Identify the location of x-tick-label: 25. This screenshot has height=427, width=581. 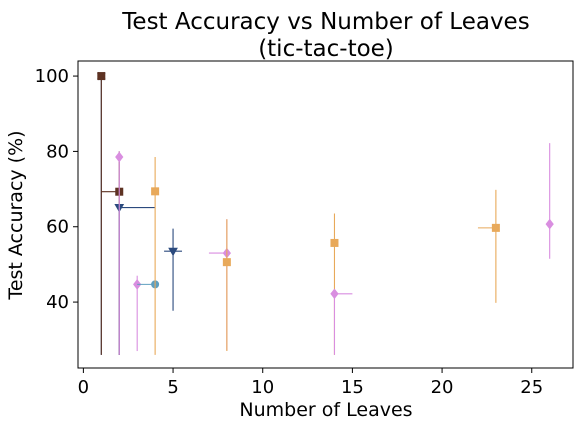
(531, 387).